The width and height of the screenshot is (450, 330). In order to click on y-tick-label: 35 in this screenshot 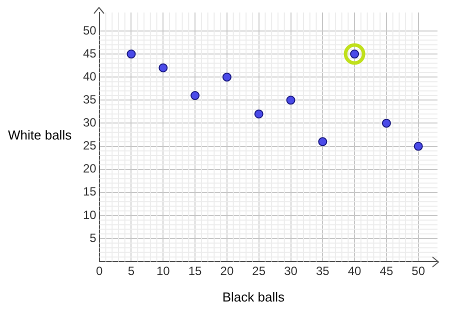, I will do `click(89, 99)`.